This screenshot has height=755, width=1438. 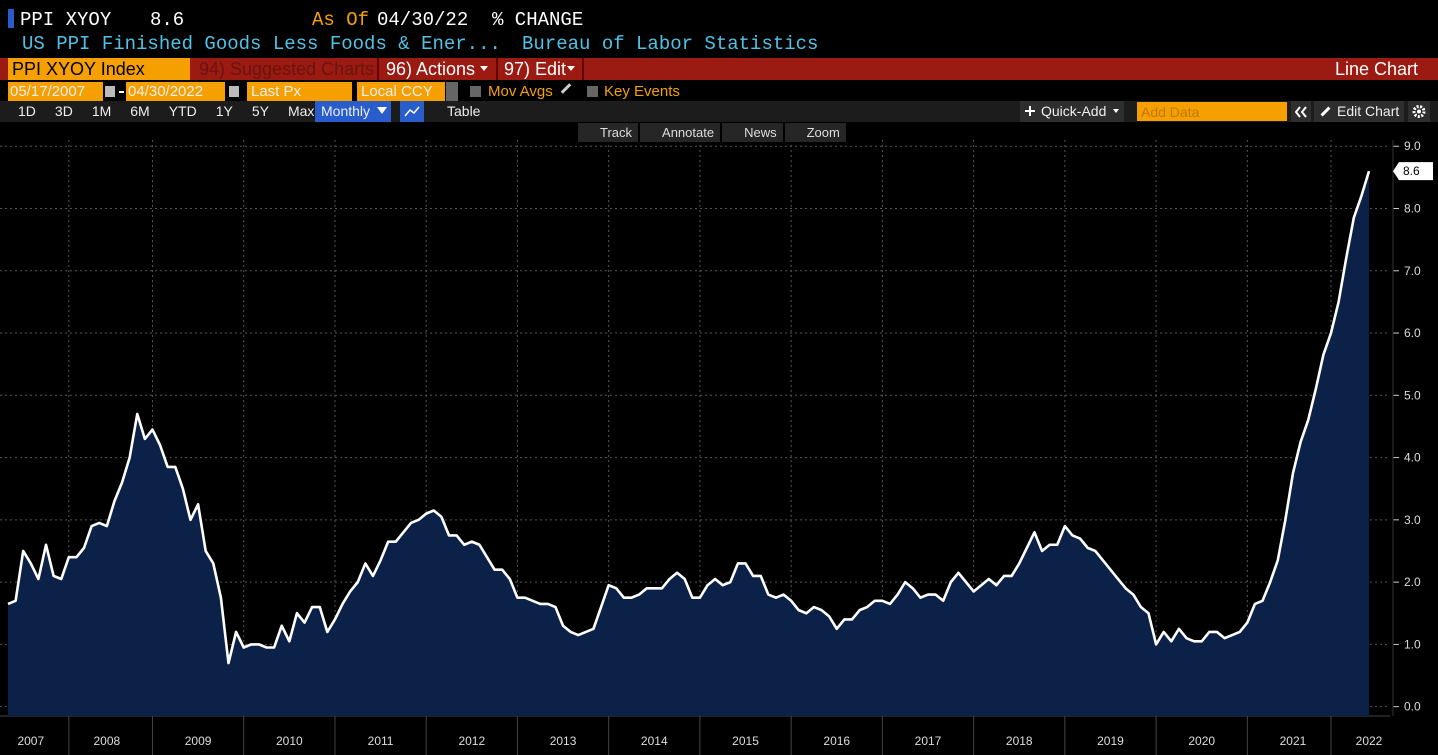 I want to click on plus-icon, so click(x=1030, y=111).